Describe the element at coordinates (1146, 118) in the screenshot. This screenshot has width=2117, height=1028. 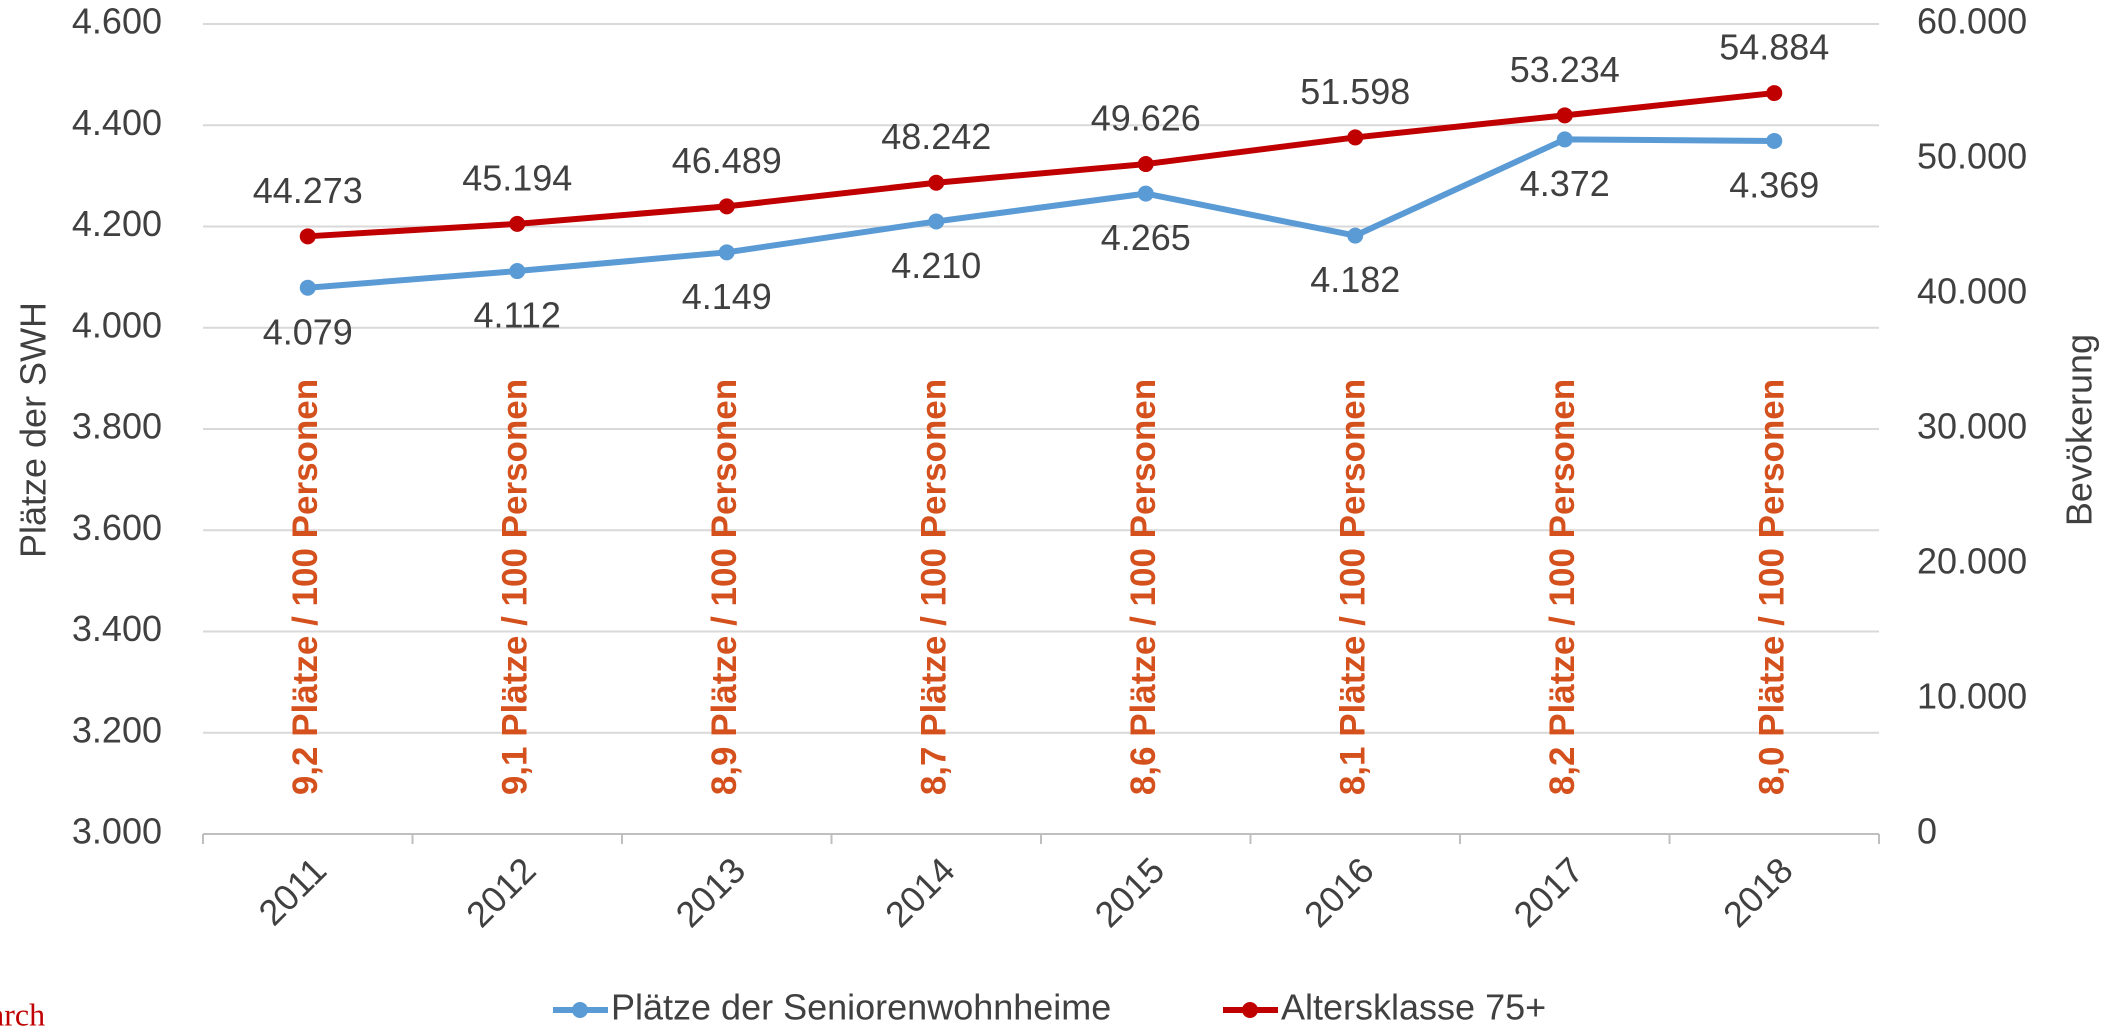
I see `data-label: 49.626` at that location.